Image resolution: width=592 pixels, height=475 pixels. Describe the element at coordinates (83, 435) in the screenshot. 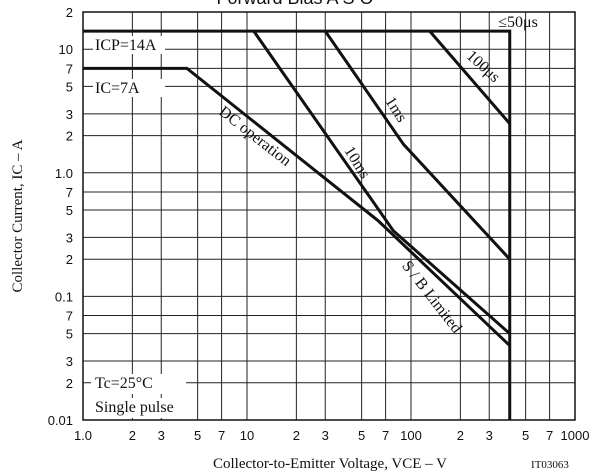

I see `x-tick-label: 1.0` at that location.